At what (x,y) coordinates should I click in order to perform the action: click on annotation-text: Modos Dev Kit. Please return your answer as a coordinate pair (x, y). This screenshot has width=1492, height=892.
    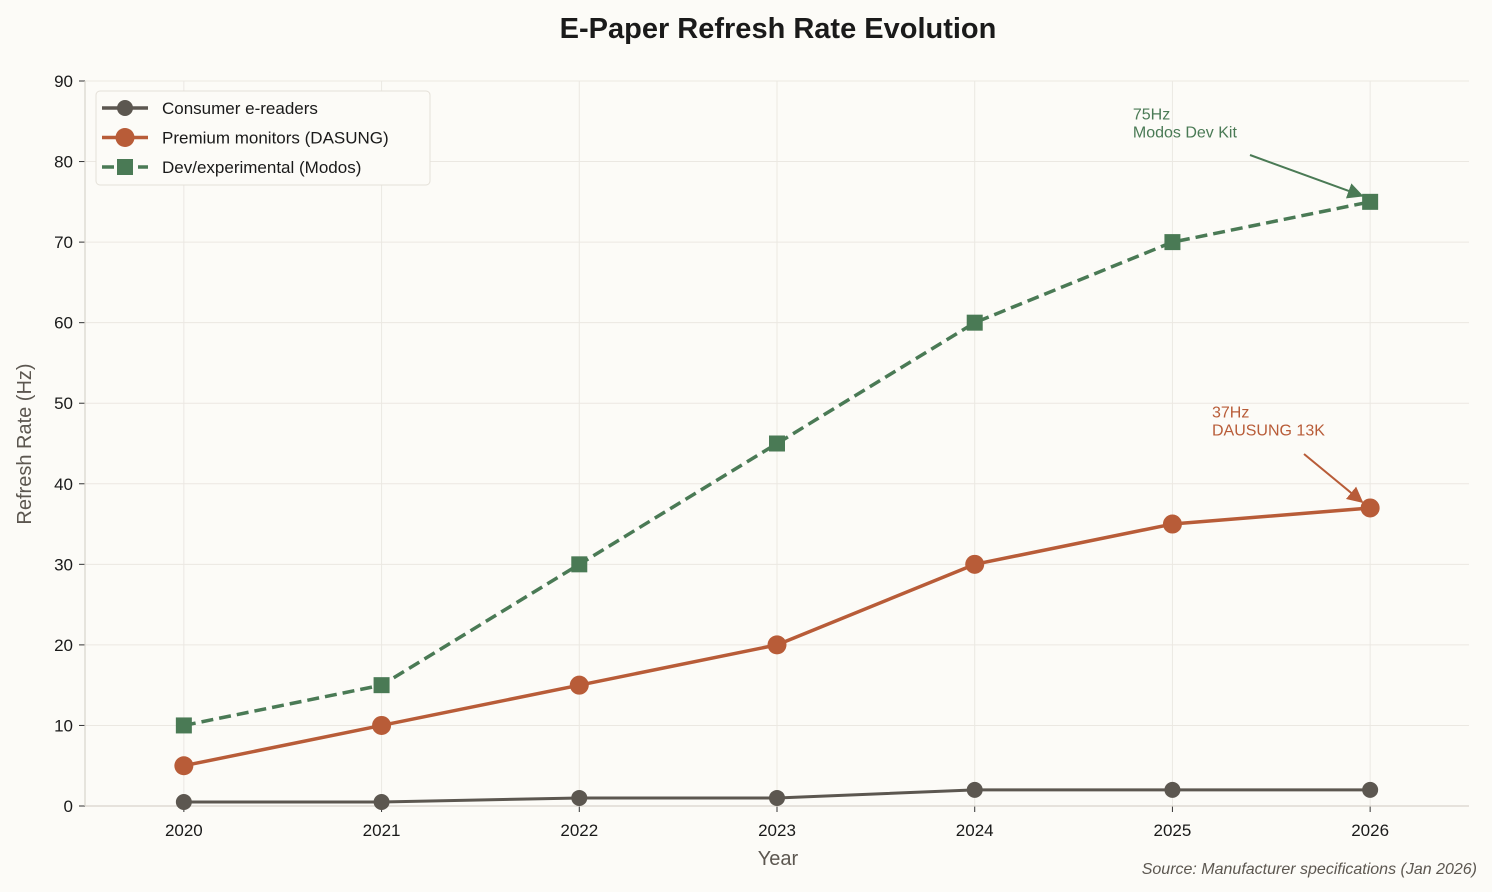
    Looking at the image, I should click on (1185, 132).